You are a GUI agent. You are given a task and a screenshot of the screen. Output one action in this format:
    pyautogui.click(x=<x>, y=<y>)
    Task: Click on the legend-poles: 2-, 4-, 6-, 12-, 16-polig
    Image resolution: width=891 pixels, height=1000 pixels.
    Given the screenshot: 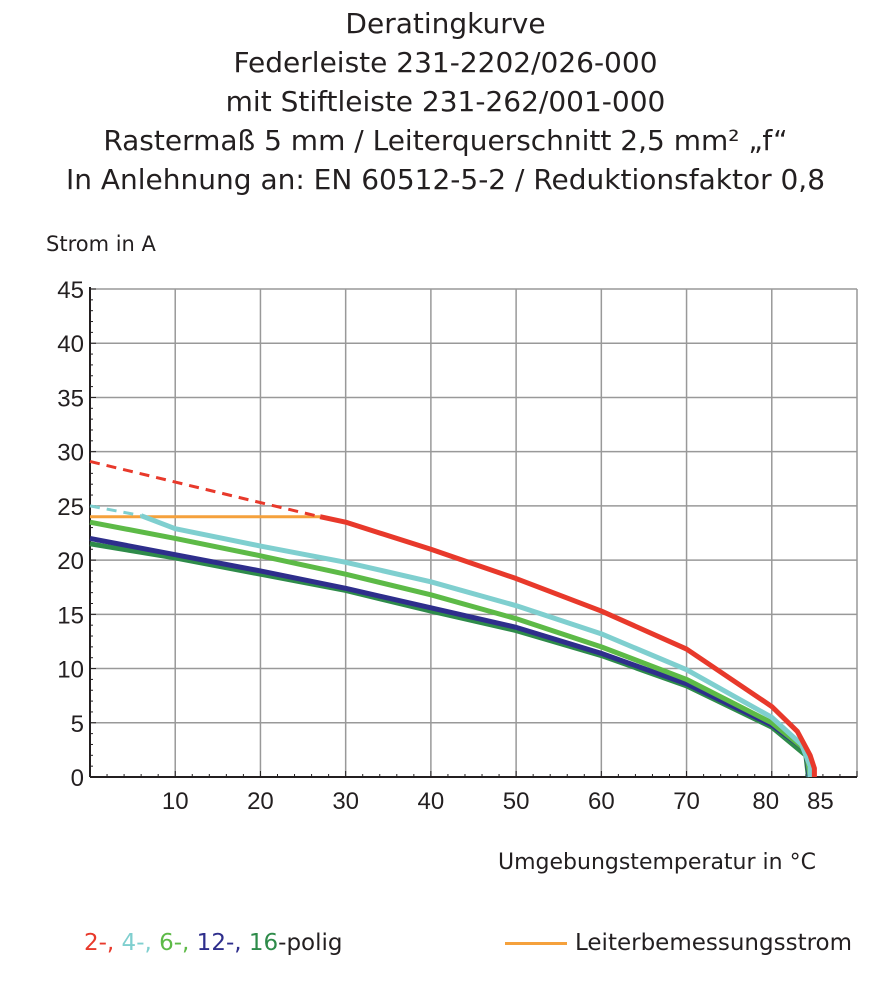 What is the action you would take?
    pyautogui.click(x=213, y=943)
    